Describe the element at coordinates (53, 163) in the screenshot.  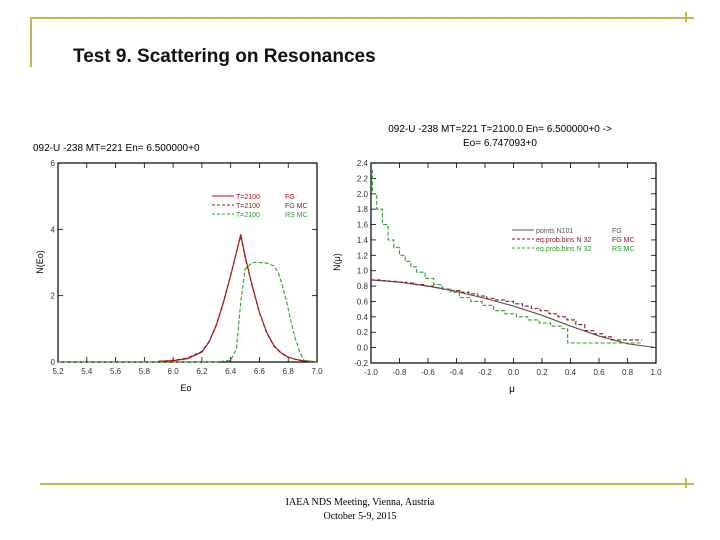
I see `y-tick-label: 6` at that location.